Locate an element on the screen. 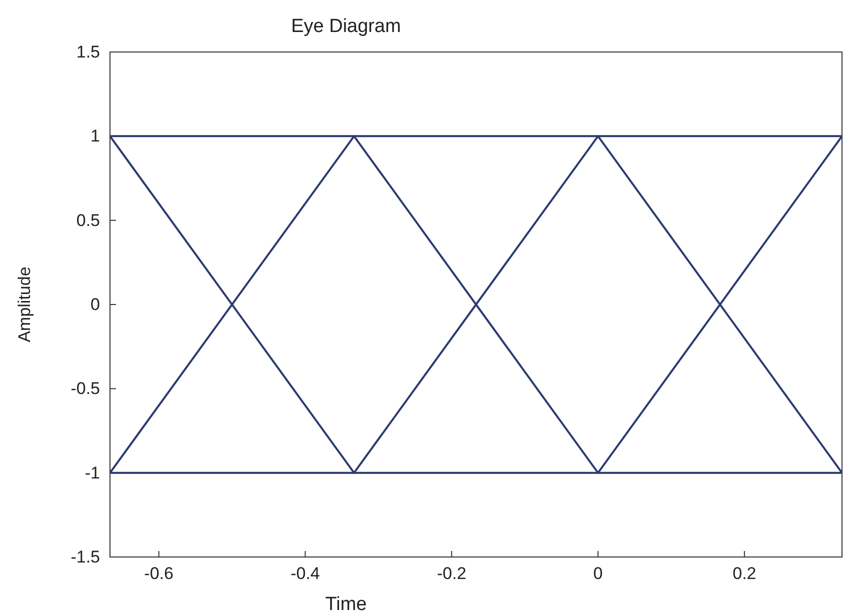 This screenshot has width=844, height=614. y-axis-title: Amplitude is located at coordinates (24, 304).